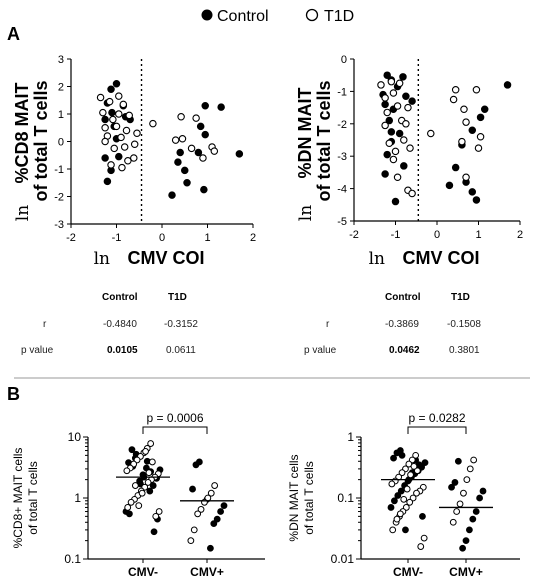 Image resolution: width=536 pixels, height=583 pixels. What do you see at coordinates (377, 259) in the screenshot?
I see `x-axis-label-prefix: ln` at bounding box center [377, 259].